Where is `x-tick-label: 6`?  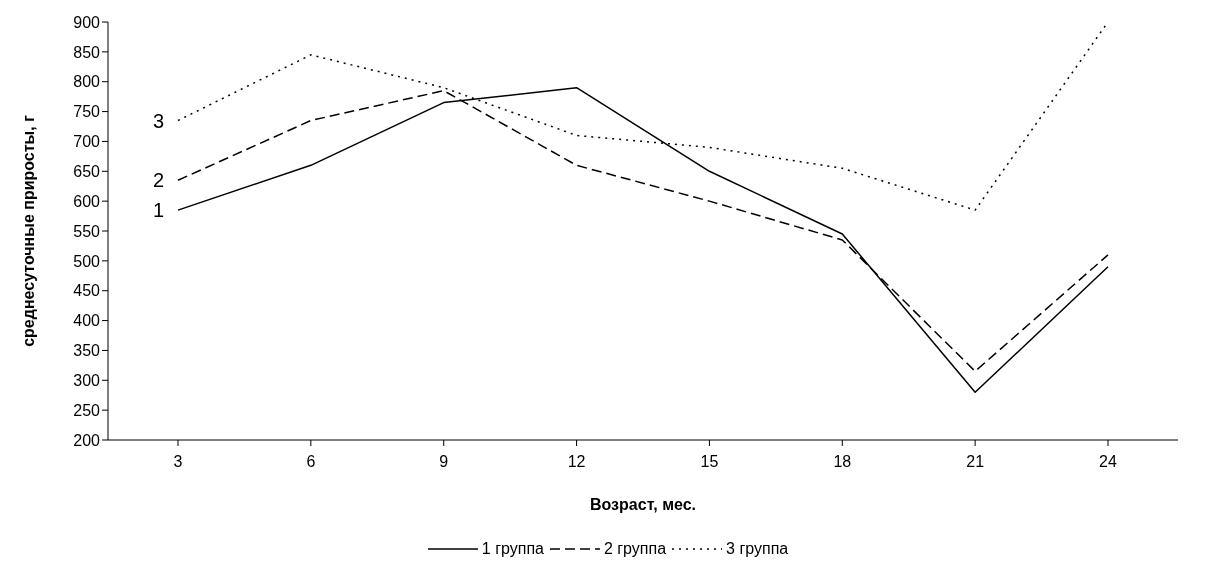 x-tick-label: 6 is located at coordinates (311, 462).